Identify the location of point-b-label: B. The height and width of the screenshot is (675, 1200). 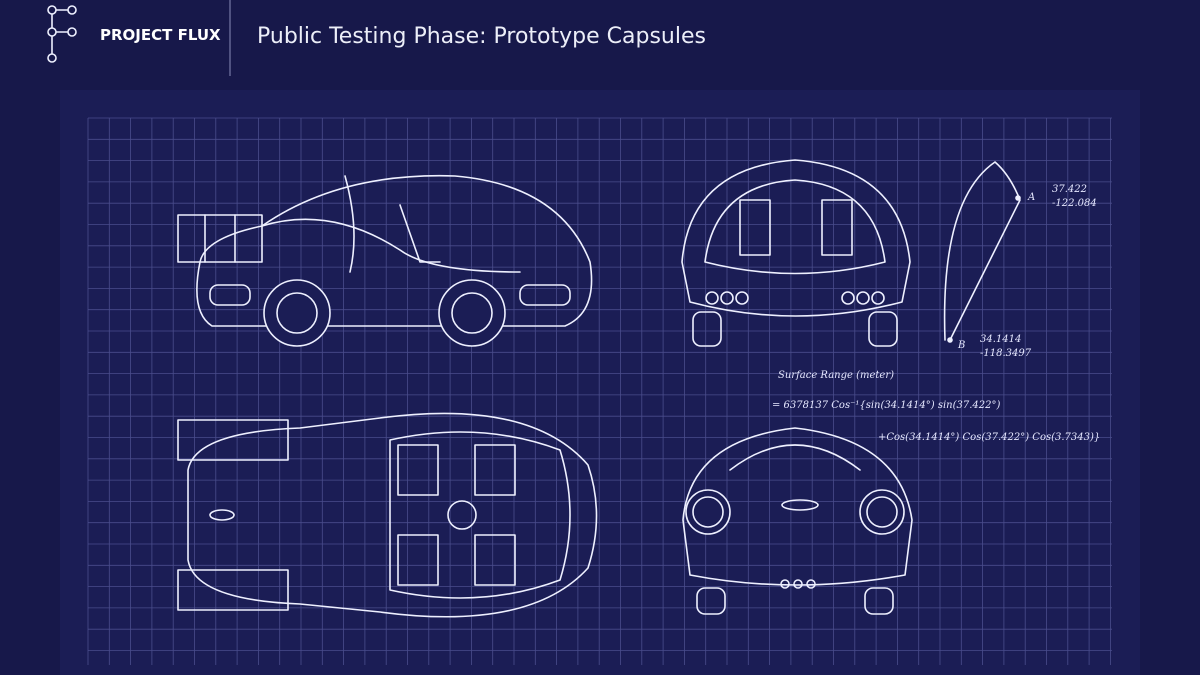
(961, 345).